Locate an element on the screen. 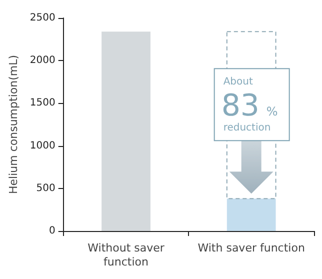 This screenshot has width=322, height=279. x-tick-label: Without saver function is located at coordinates (126, 255).